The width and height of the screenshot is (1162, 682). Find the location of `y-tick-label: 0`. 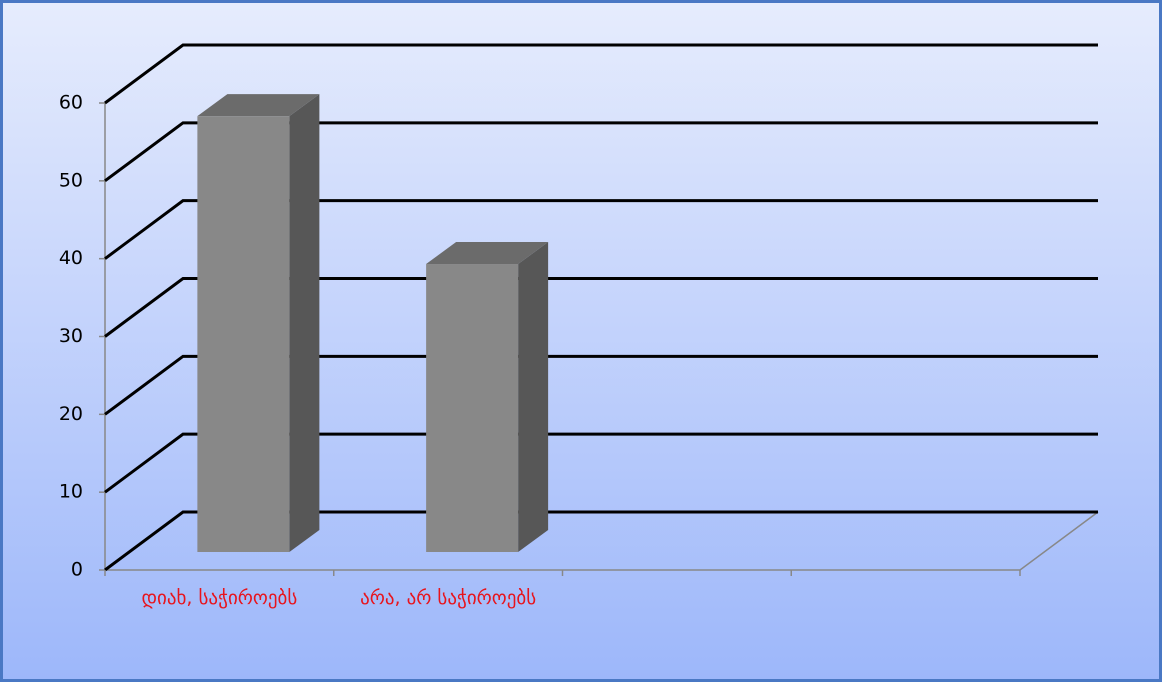

y-tick-label: 0 is located at coordinates (77, 570).